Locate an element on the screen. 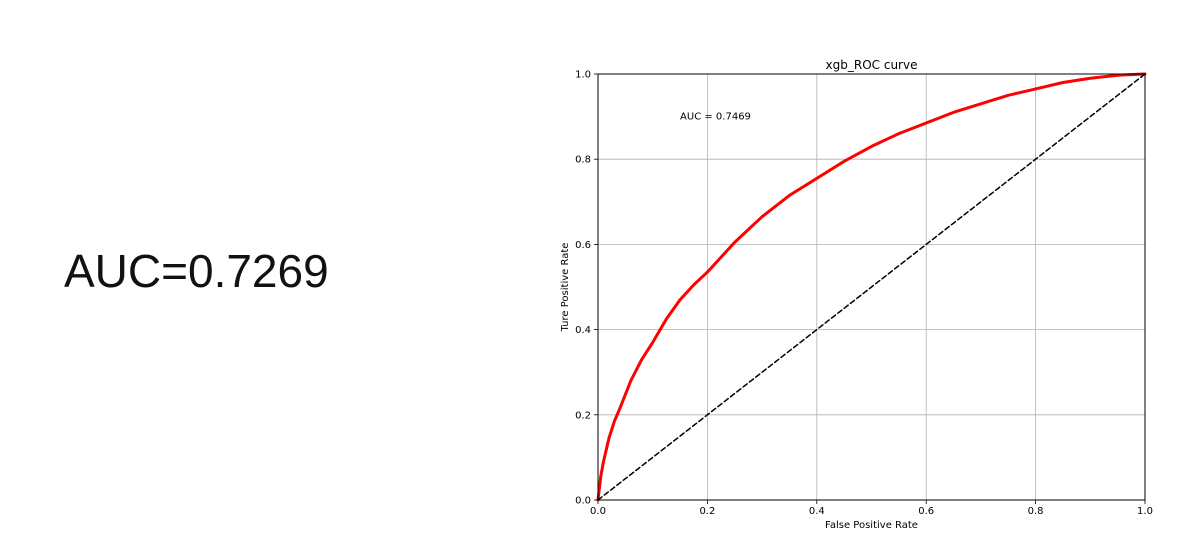  x-tick-label: 0.0 is located at coordinates (598, 511).